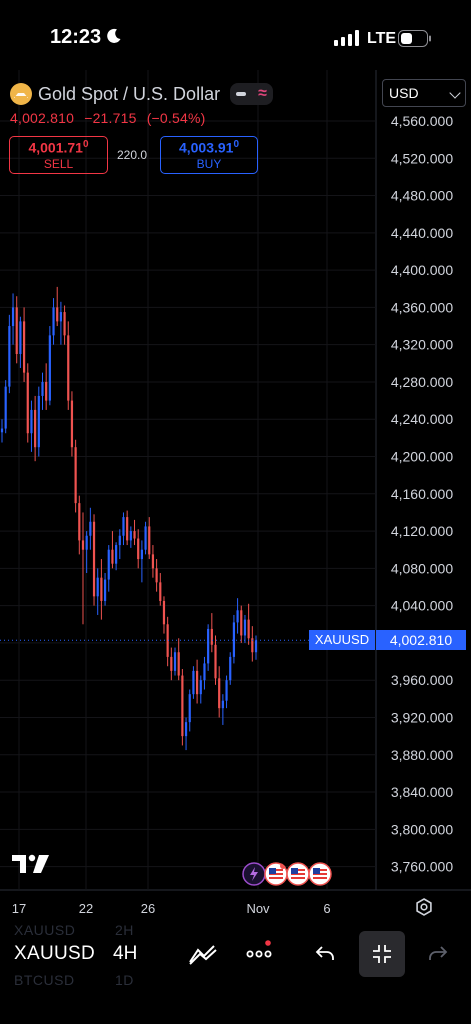 The image size is (471, 1024). Describe the element at coordinates (44, 980) in the screenshot. I see `next-symbol-ghost: BTCUSD` at that location.